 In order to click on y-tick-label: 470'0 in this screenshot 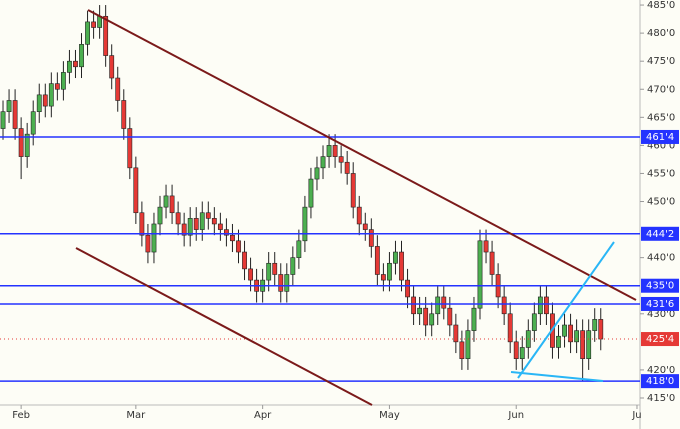, I will do `click(661, 89)`.